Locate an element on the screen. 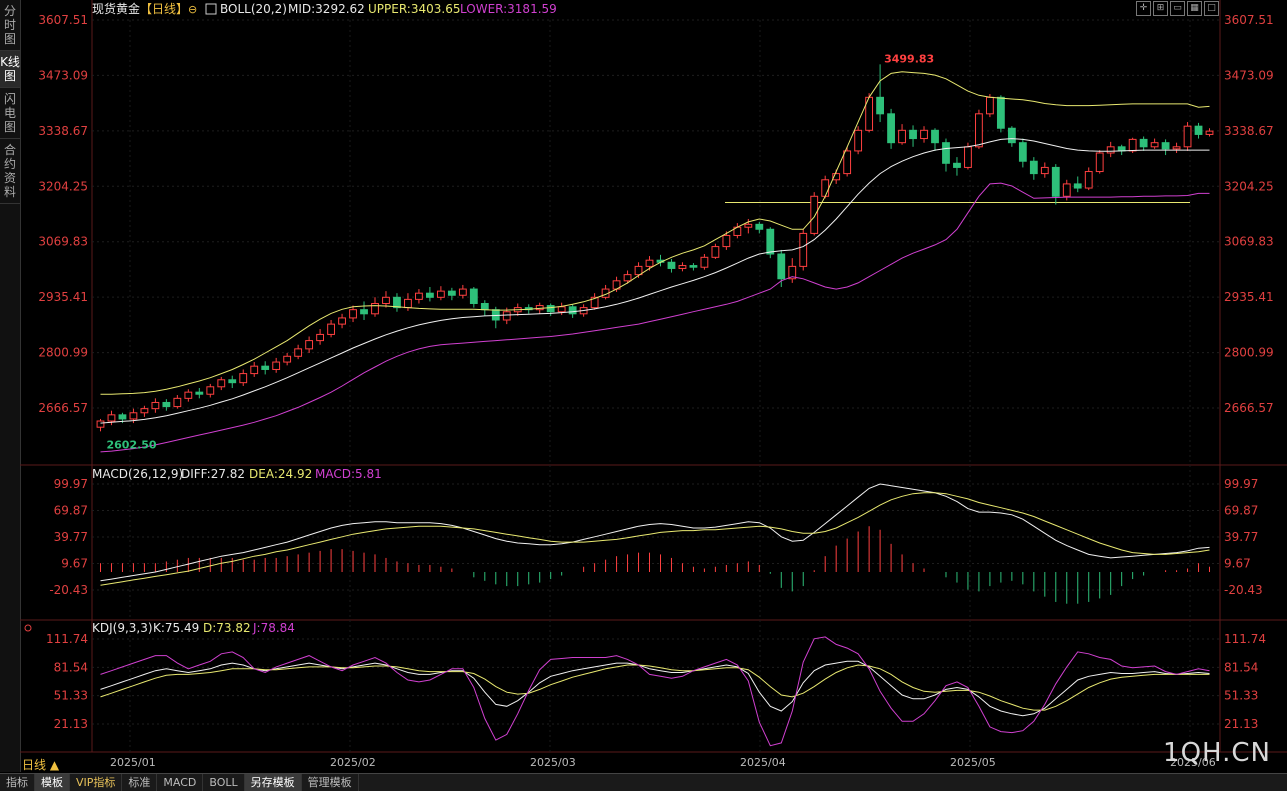  macd-tick-right: 99.97 is located at coordinates (1241, 484).